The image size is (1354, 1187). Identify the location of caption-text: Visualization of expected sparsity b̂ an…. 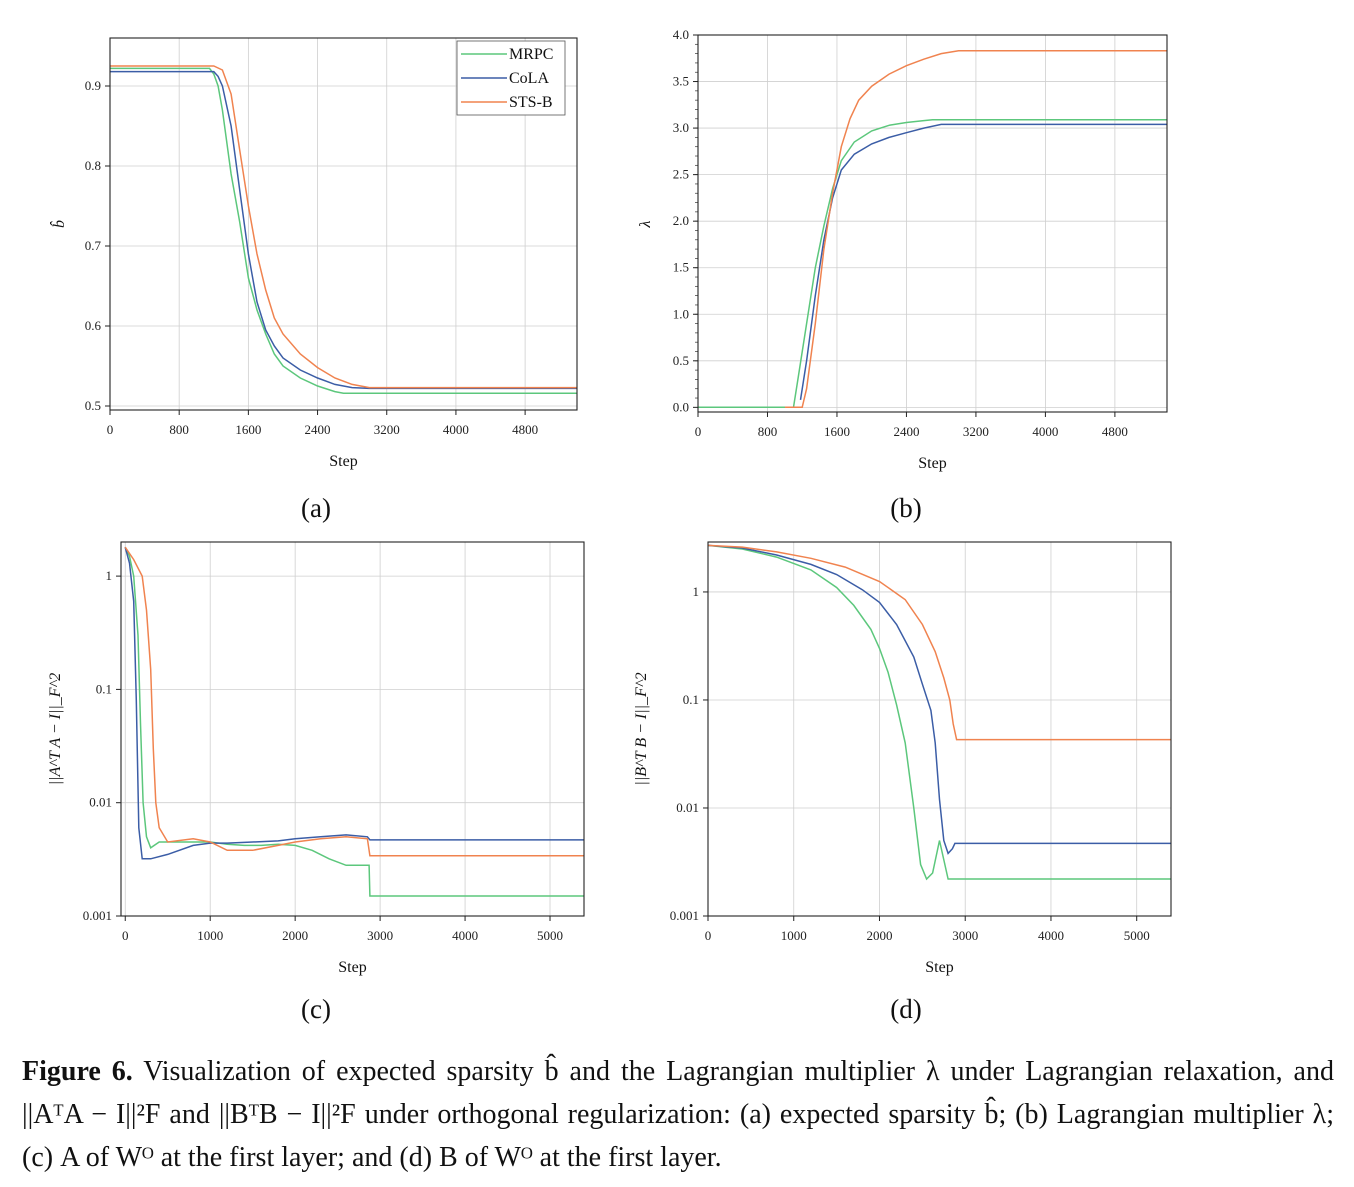
(678, 1114).